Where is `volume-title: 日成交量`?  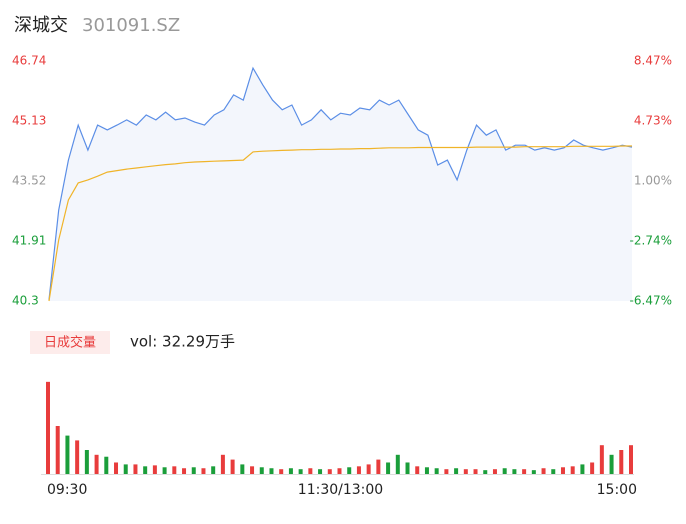
volume-title: 日成交量 is located at coordinates (70, 343).